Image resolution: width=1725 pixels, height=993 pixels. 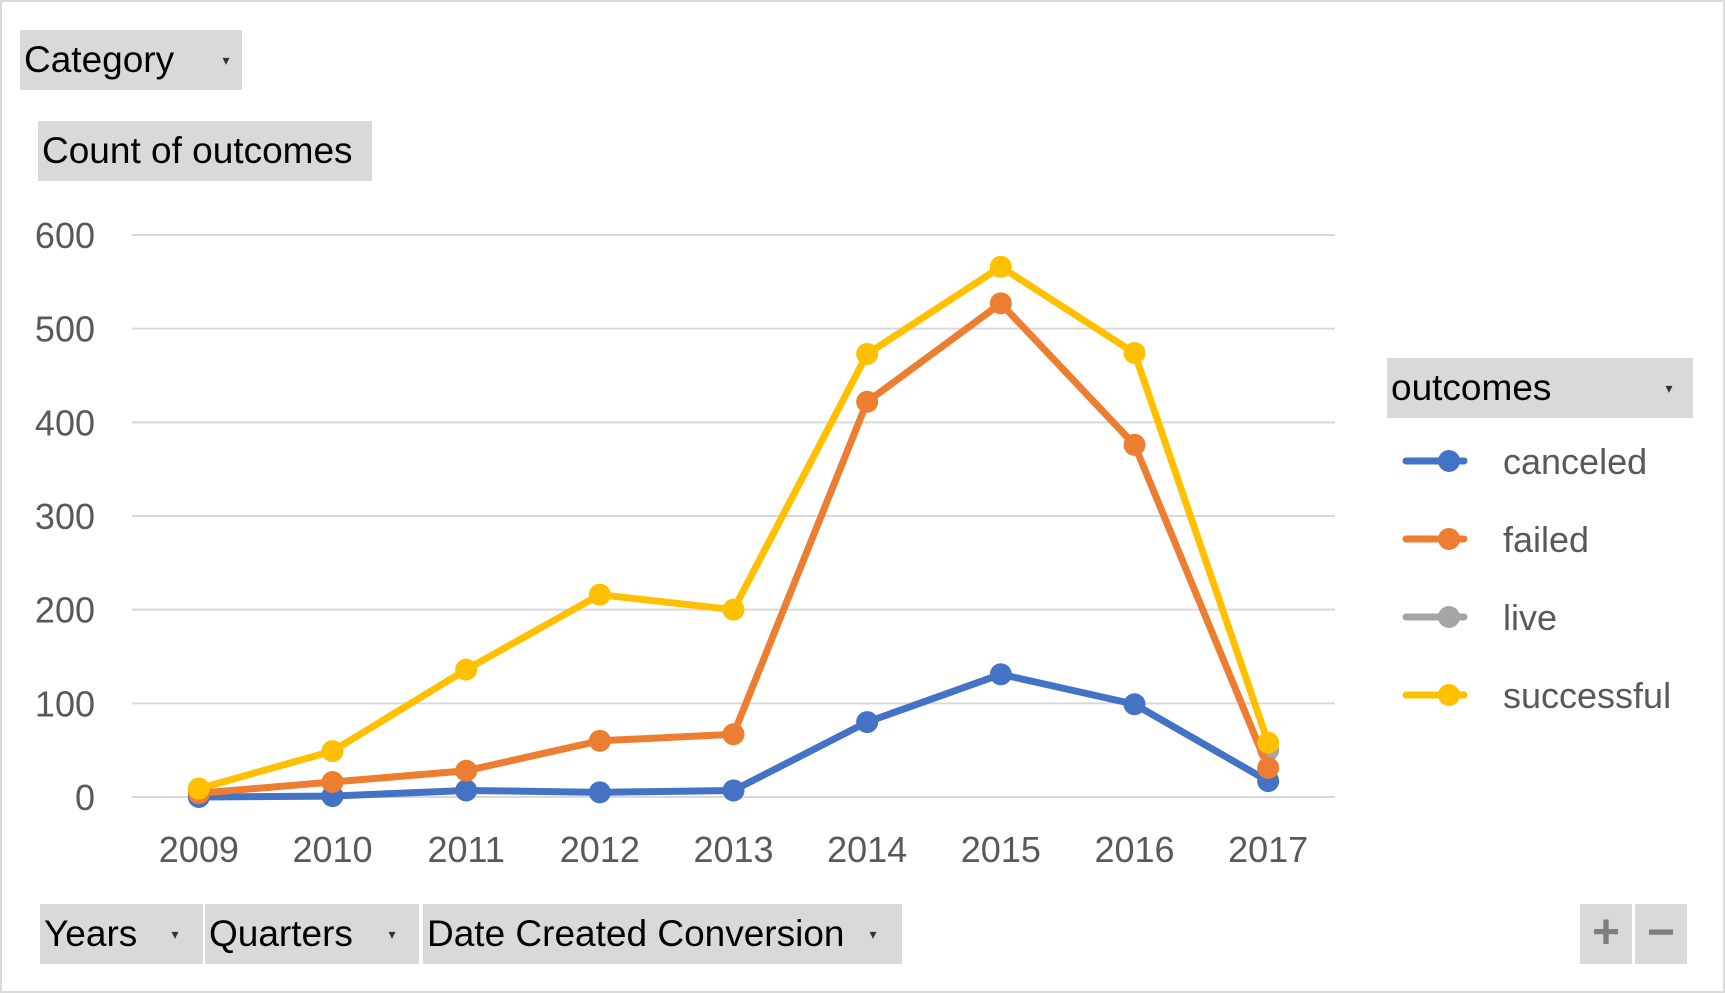 I want to click on outcomes-legend-filter-button: outcomes ▾, so click(x=1540, y=388).